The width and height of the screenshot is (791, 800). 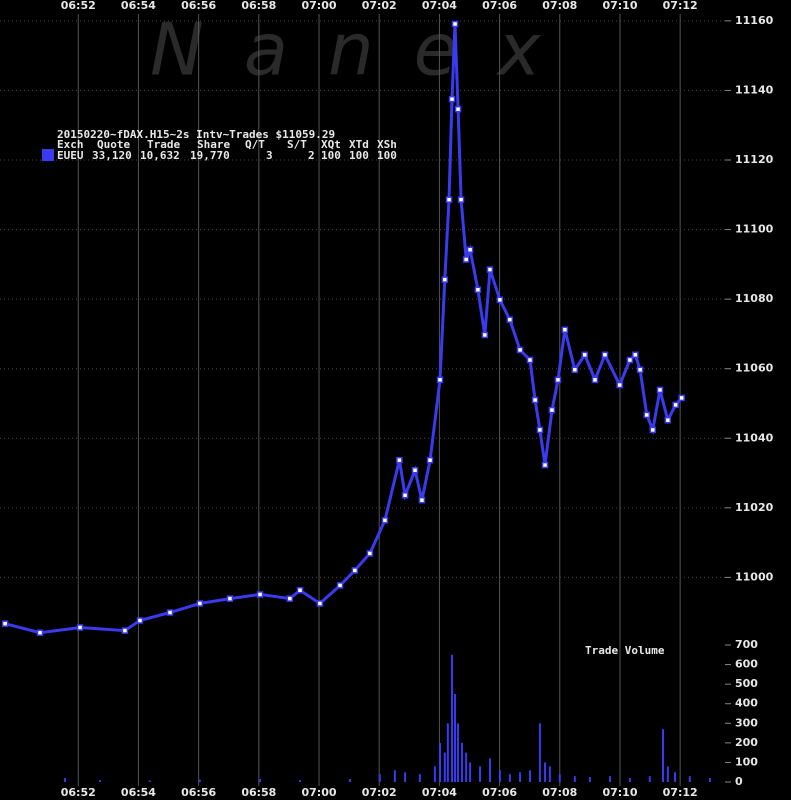 I want to click on legend-cell: 100, so click(x=359, y=155).